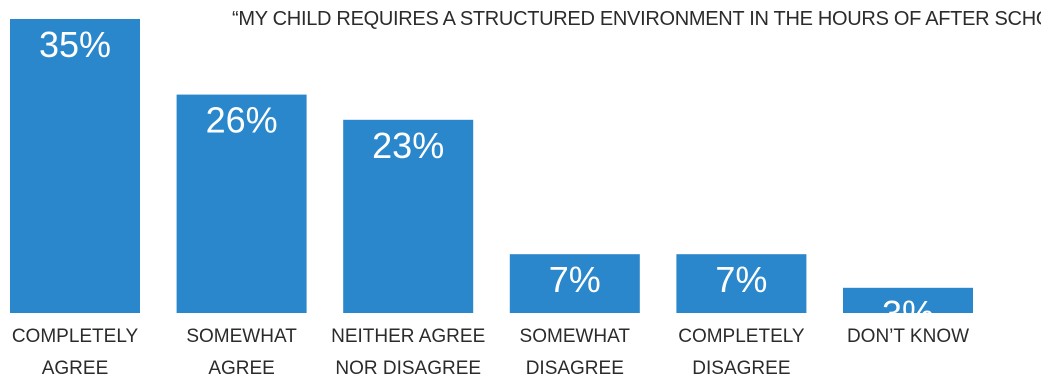 This screenshot has width=1041, height=381. What do you see at coordinates (408, 368) in the screenshot?
I see `category-label-3-line-2: NOR DISAGREE` at bounding box center [408, 368].